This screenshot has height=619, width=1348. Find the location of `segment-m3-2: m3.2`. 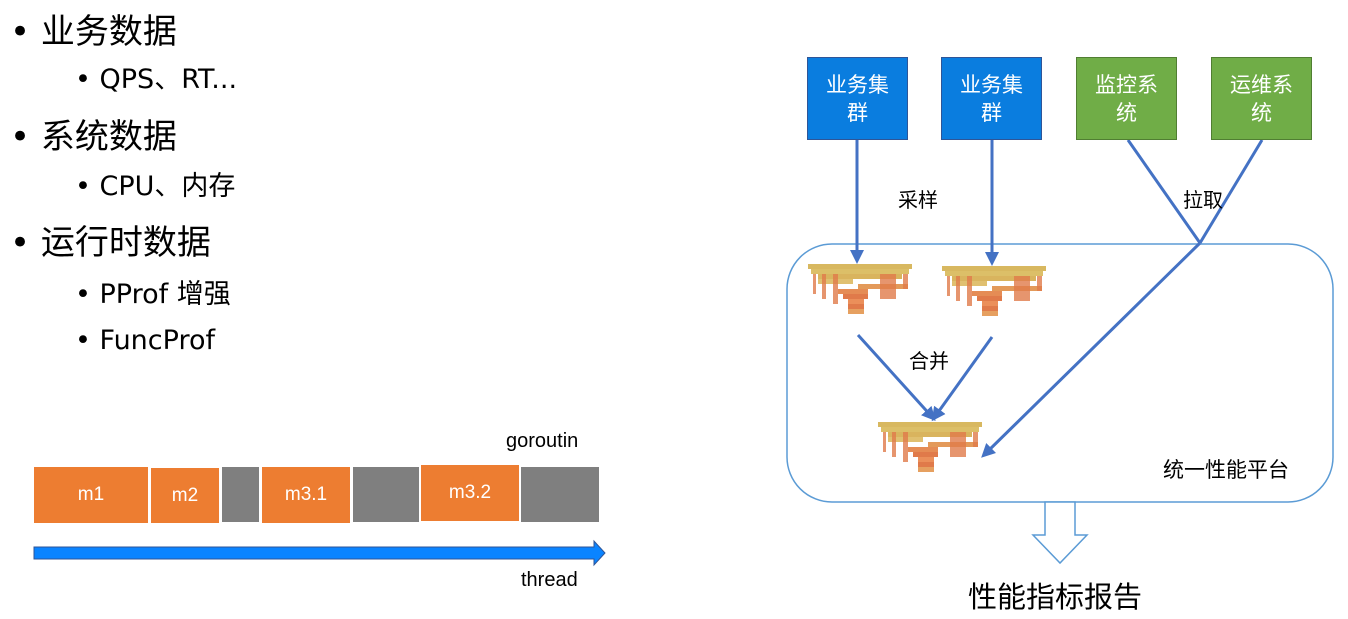

segment-m3-2: m3.2 is located at coordinates (470, 493).